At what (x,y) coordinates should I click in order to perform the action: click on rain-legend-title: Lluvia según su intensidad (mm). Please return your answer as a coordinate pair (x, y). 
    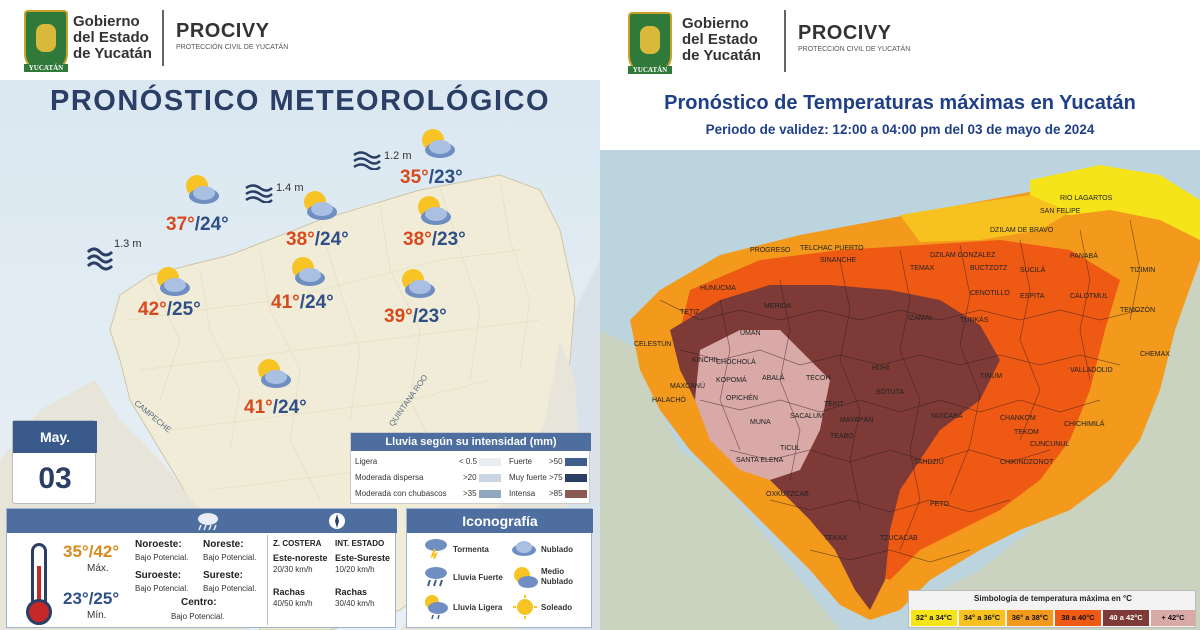
    Looking at the image, I should click on (471, 442).